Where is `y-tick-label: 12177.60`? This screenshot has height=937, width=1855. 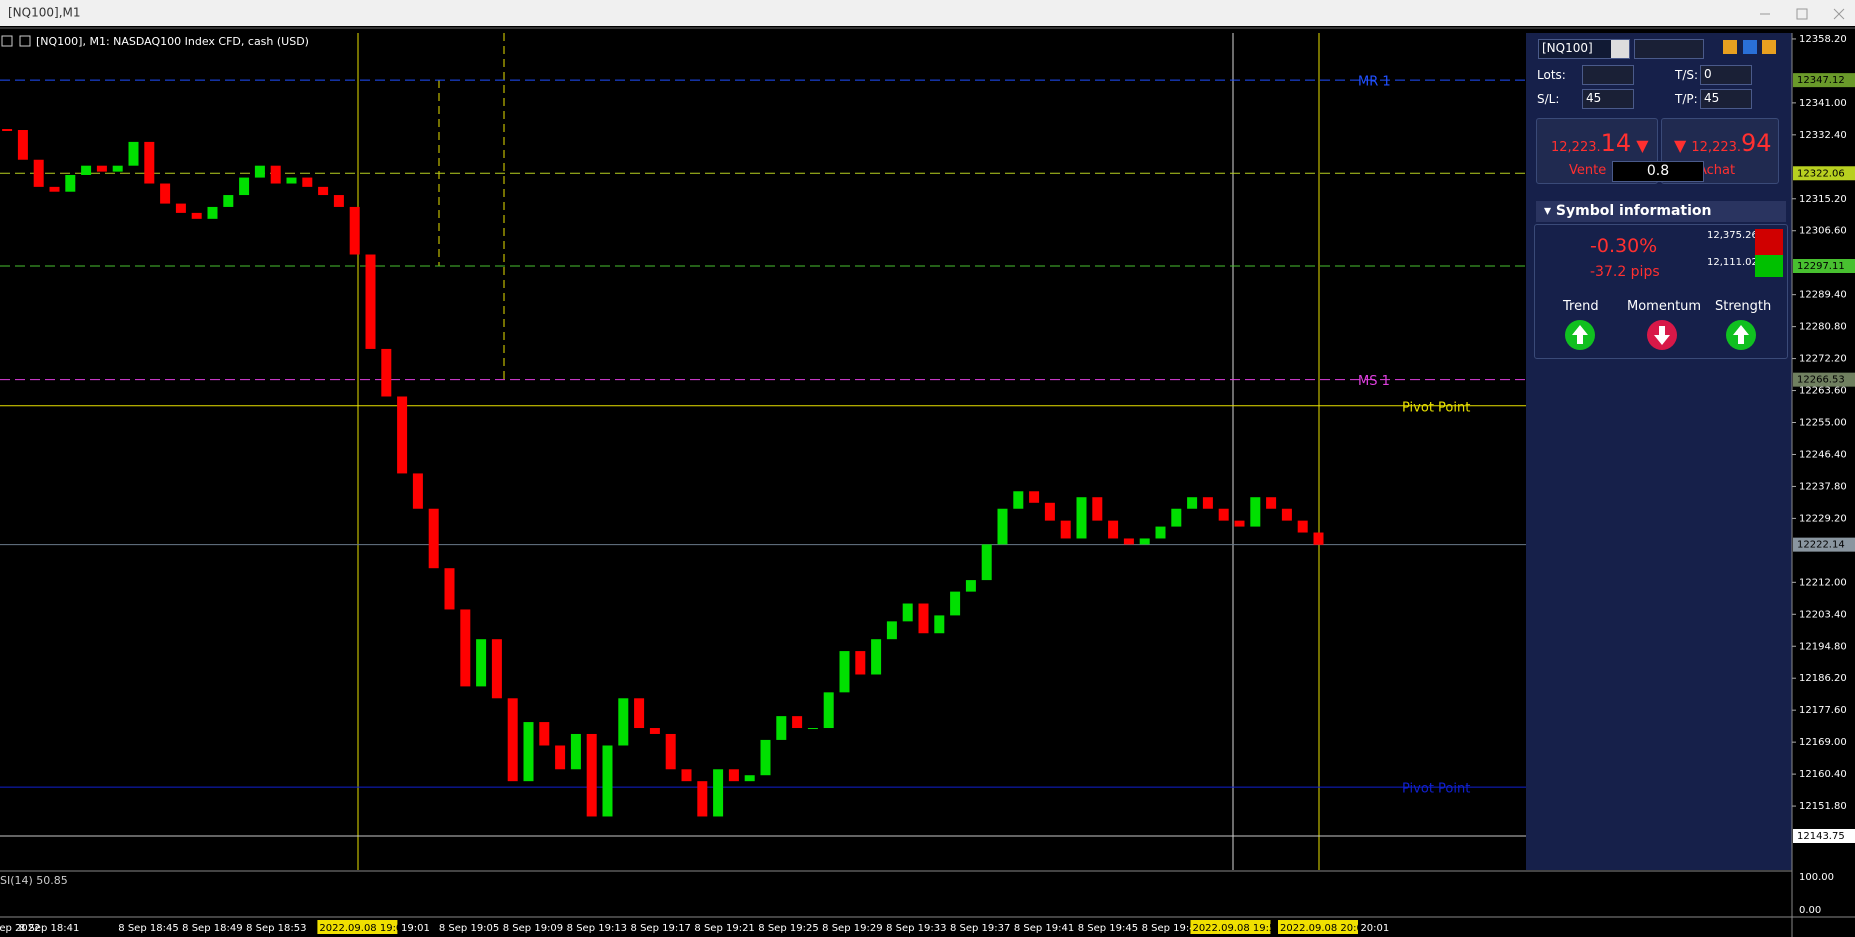 y-tick-label: 12177.60 is located at coordinates (1823, 710).